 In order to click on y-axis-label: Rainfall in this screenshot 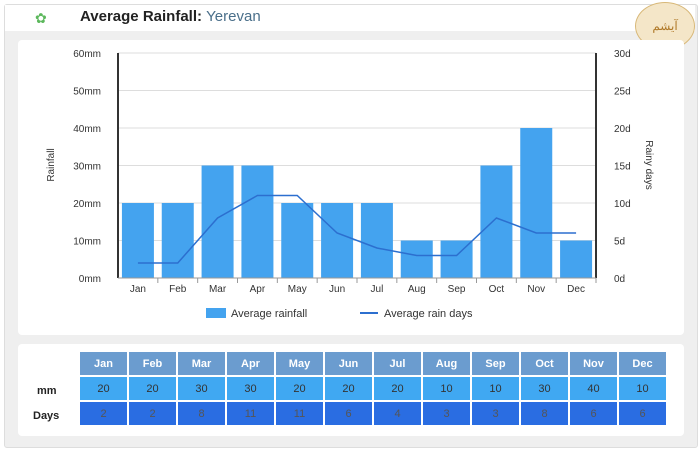, I will do `click(51, 164)`.